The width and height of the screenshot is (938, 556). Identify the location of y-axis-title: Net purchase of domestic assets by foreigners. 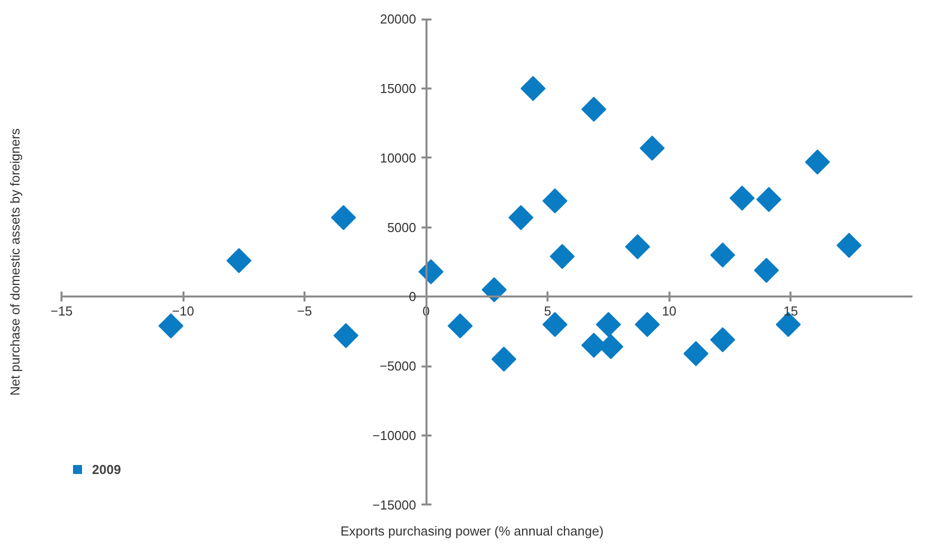
(15, 262).